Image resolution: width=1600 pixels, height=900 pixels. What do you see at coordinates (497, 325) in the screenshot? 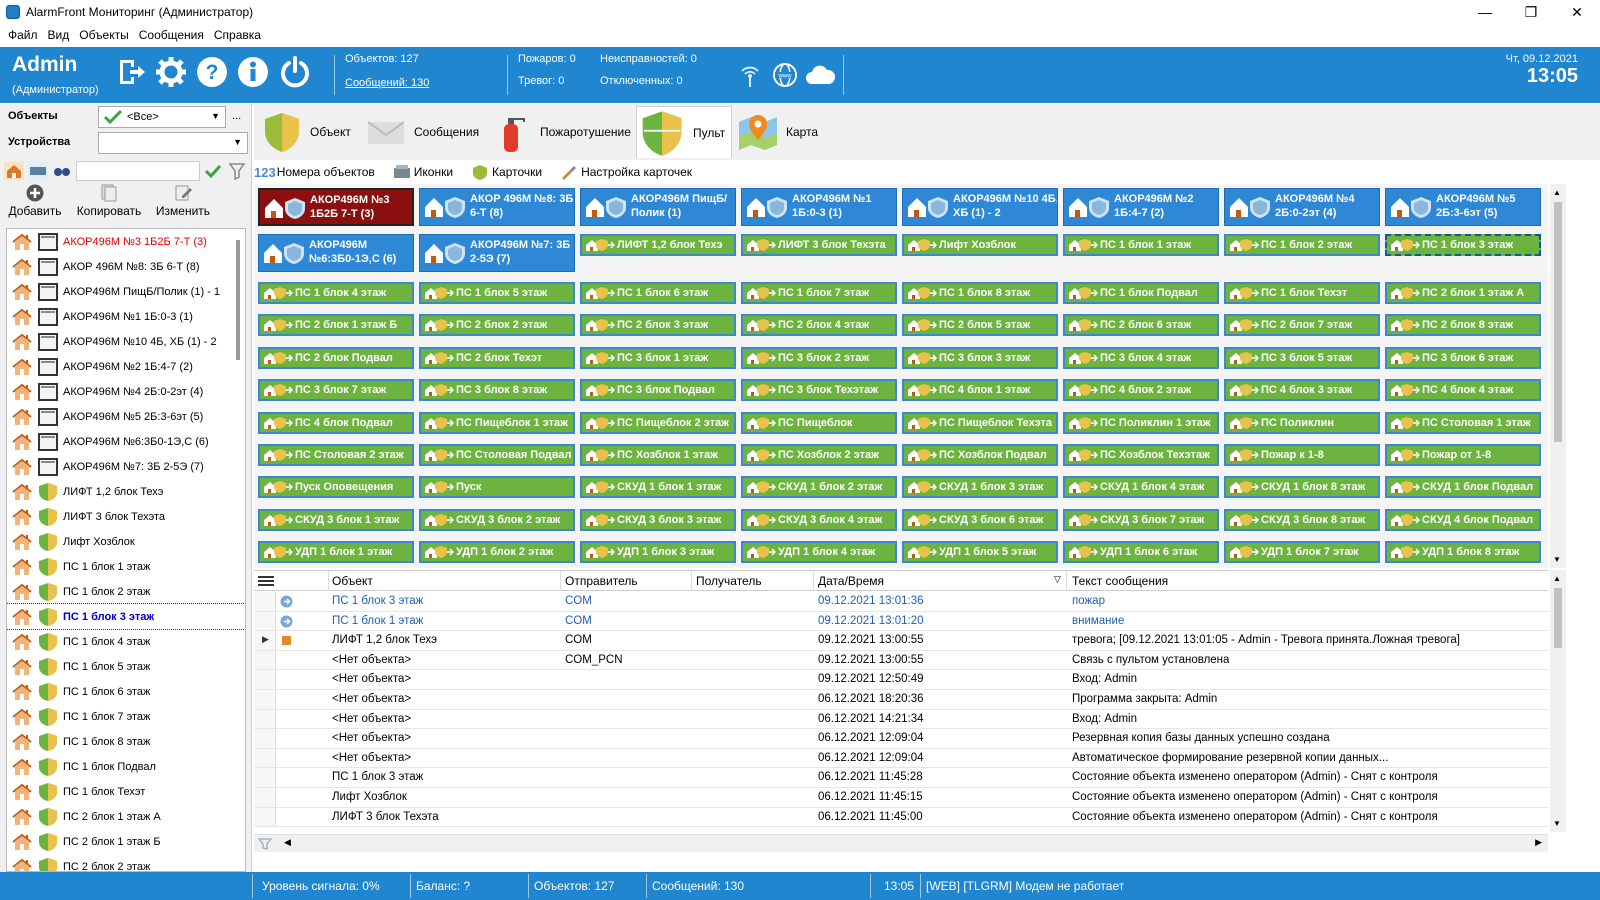
I see `zone-tile: ПС 2 блок 2 этаж` at bounding box center [497, 325].